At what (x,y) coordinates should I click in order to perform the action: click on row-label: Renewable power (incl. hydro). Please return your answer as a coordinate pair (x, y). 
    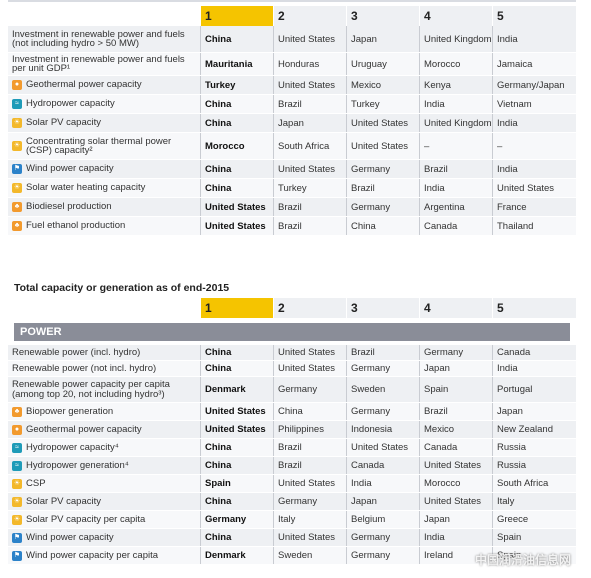
    Looking at the image, I should click on (76, 352).